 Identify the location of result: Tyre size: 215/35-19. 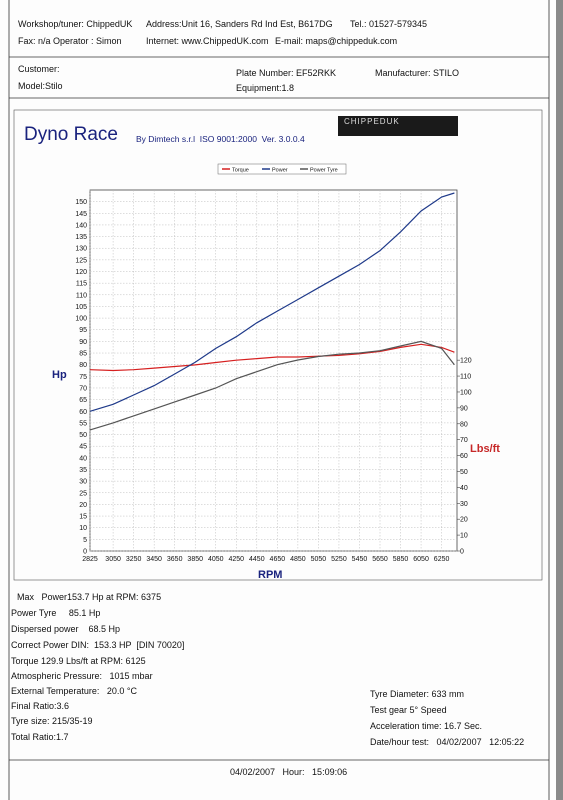
(52, 721).